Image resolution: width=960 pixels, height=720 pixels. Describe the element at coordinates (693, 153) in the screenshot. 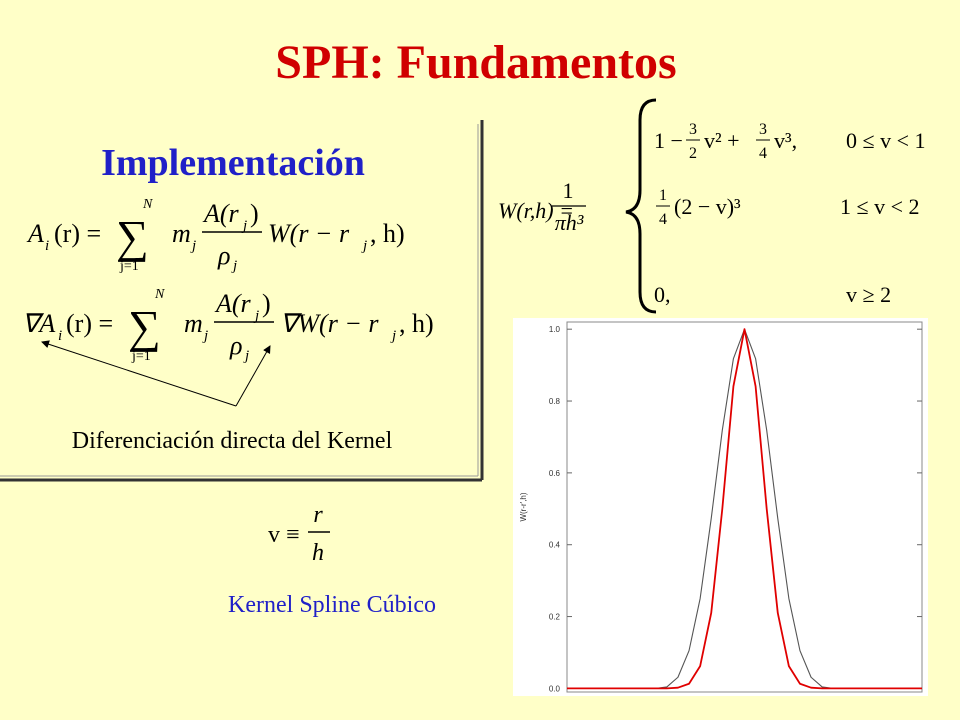

I see `eq-token: 2` at that location.